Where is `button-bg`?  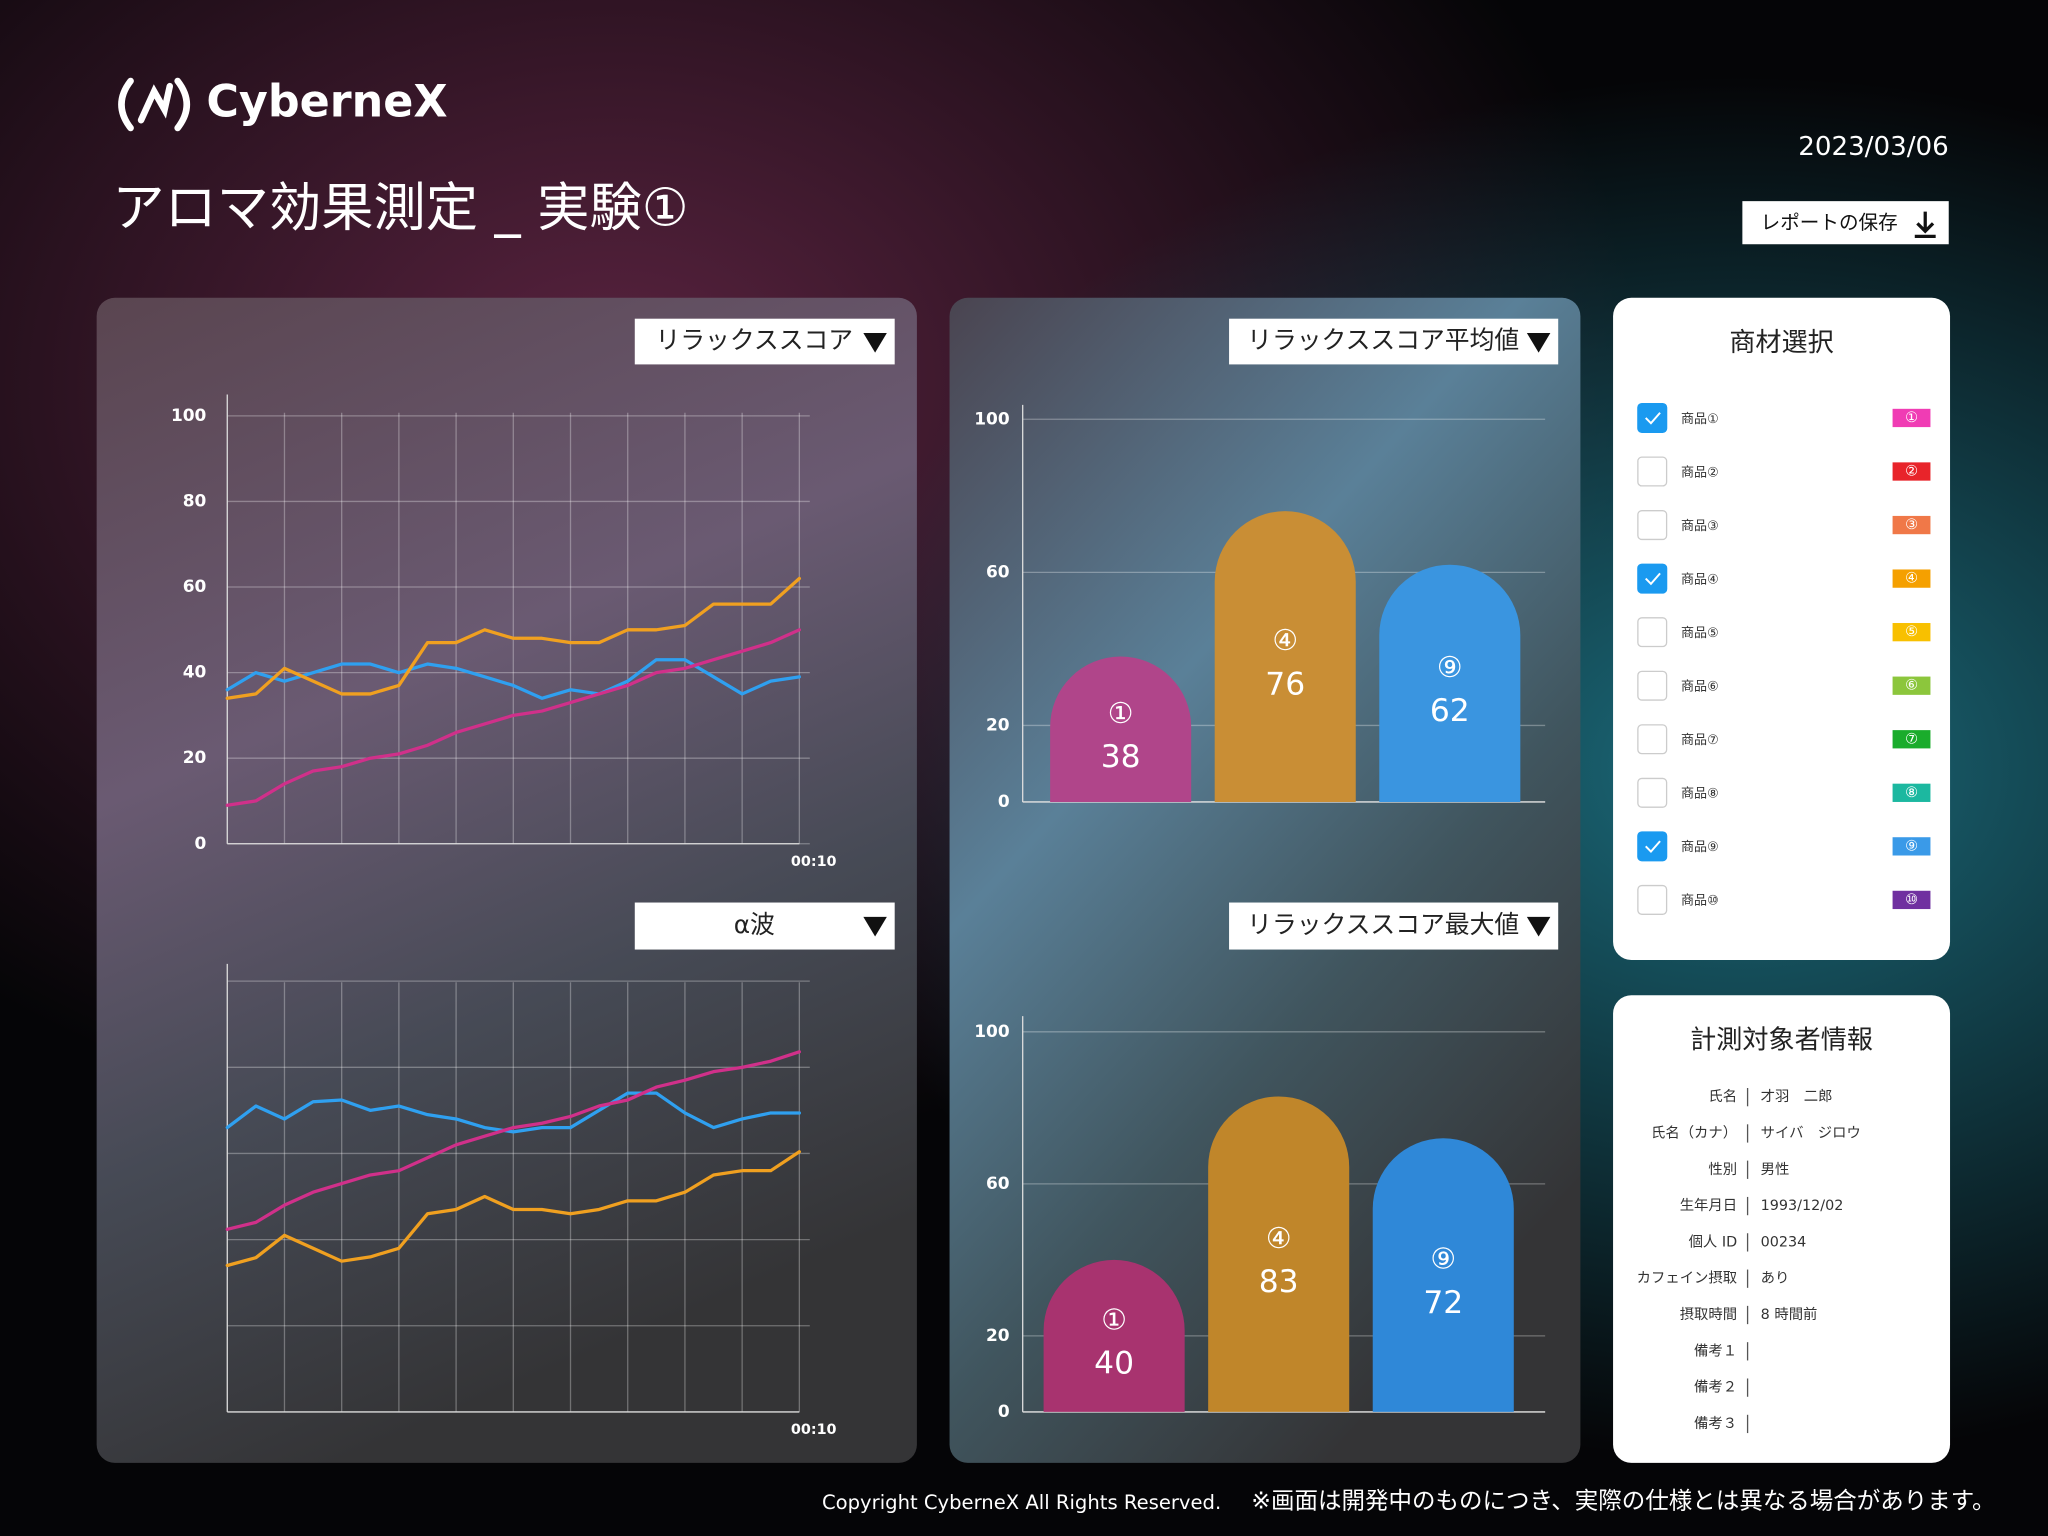 button-bg is located at coordinates (1845, 223).